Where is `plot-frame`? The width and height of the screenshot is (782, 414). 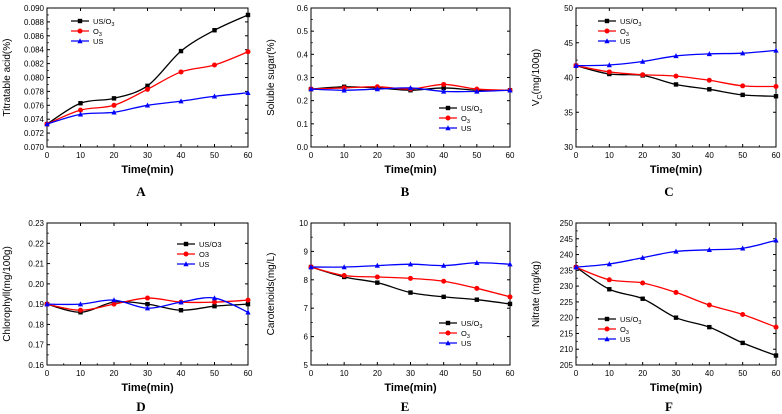
plot-frame is located at coordinates (410, 77).